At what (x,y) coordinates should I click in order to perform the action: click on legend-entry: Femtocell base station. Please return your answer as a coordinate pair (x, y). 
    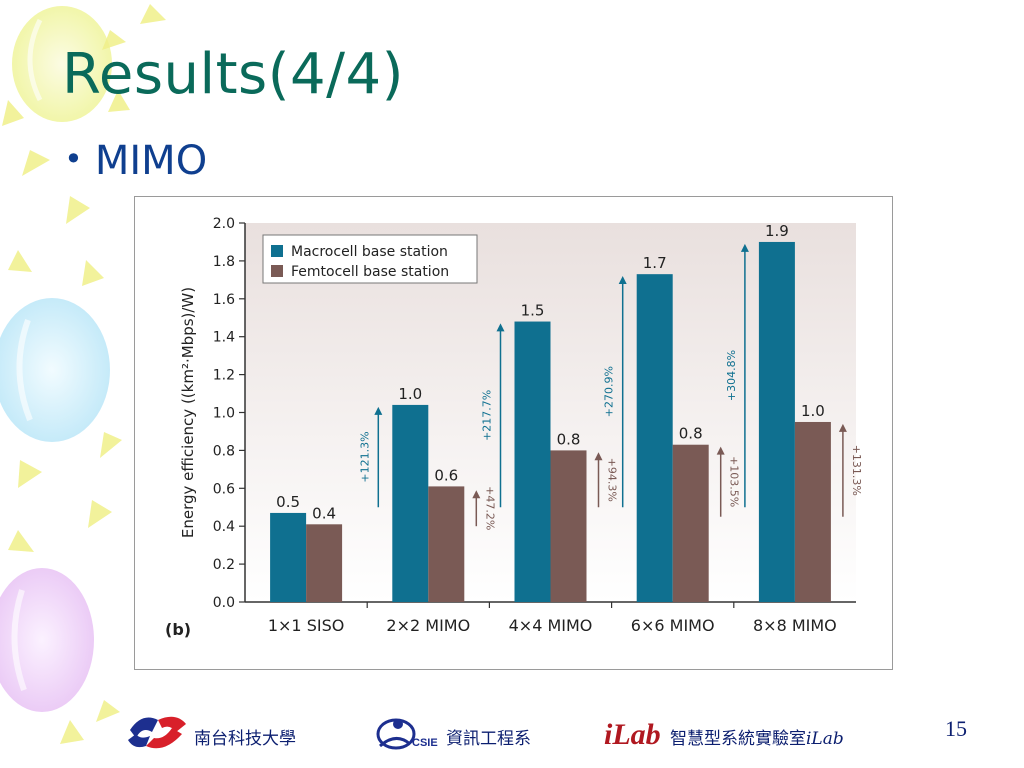
    Looking at the image, I should click on (370, 272).